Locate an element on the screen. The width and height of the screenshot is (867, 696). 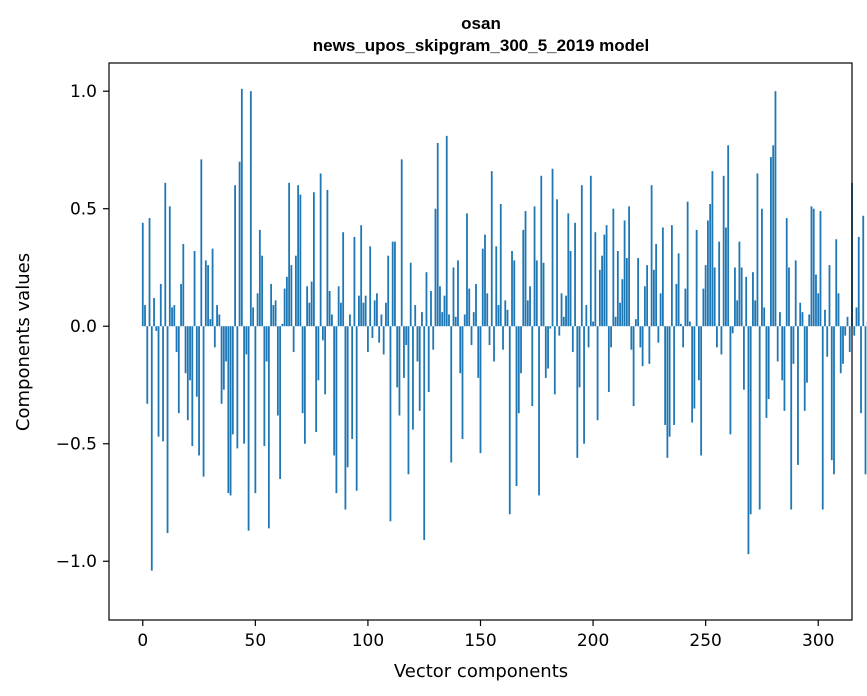
x-tick-label: 300 is located at coordinates (818, 641).